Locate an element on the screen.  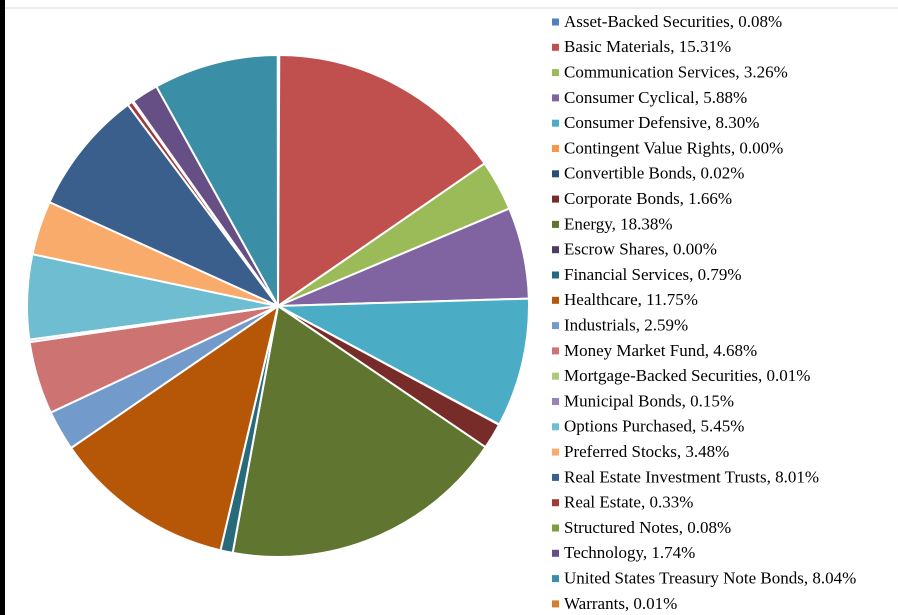
legend-label: Warrants, 0.01% is located at coordinates (620, 603).